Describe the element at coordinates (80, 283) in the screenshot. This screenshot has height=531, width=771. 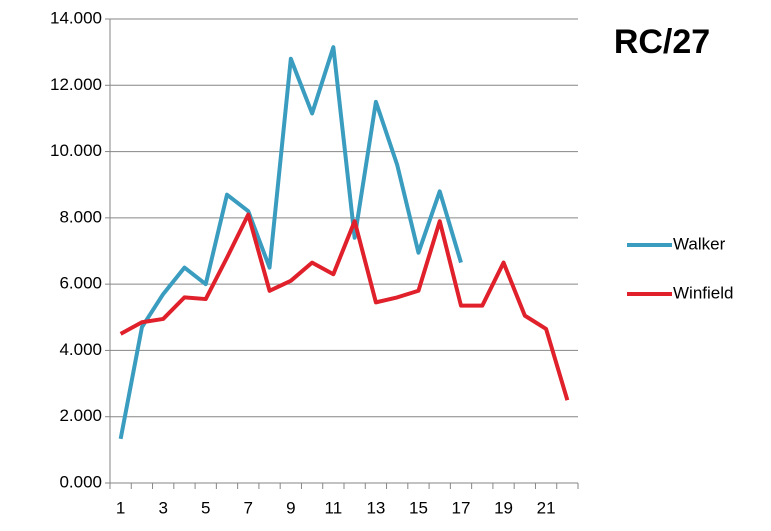
I see `y-tick-label: 6.000` at that location.